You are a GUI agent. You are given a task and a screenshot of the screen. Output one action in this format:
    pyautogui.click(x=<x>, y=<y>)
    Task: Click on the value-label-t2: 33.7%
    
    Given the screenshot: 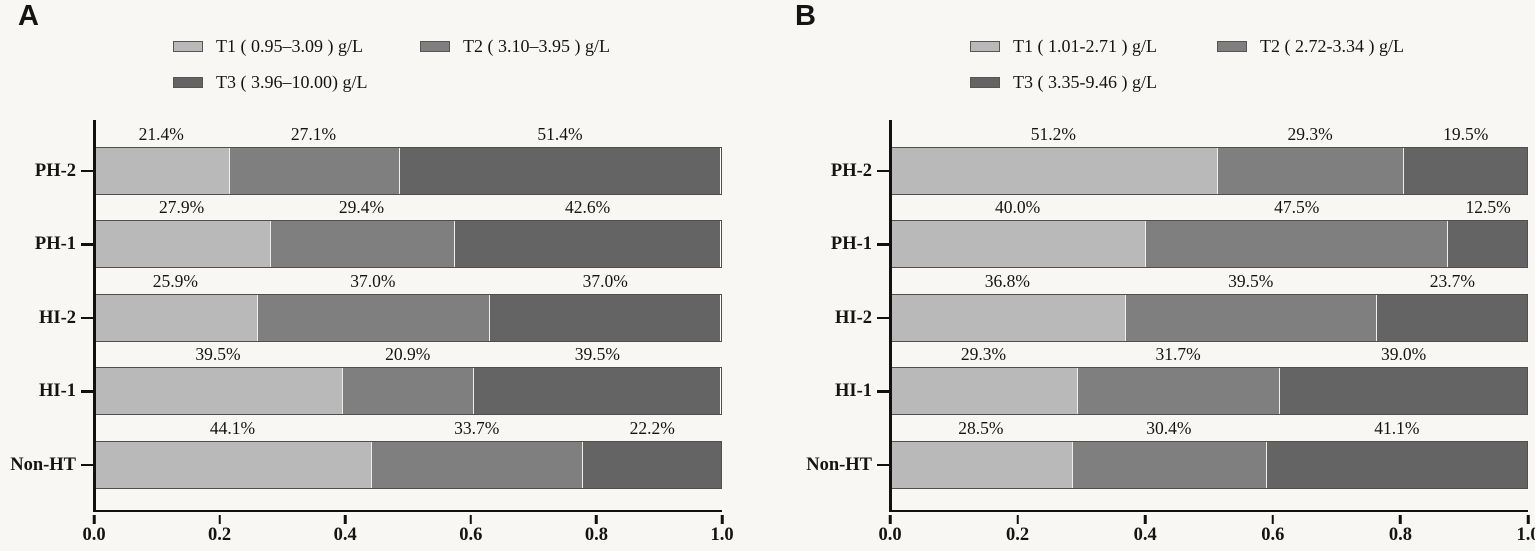 What is the action you would take?
    pyautogui.click(x=477, y=427)
    